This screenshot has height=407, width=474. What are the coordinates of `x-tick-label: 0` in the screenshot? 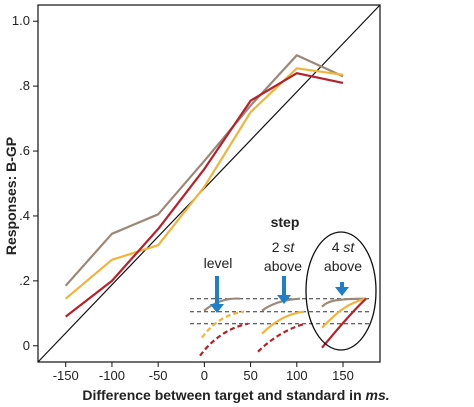 It's located at (204, 375).